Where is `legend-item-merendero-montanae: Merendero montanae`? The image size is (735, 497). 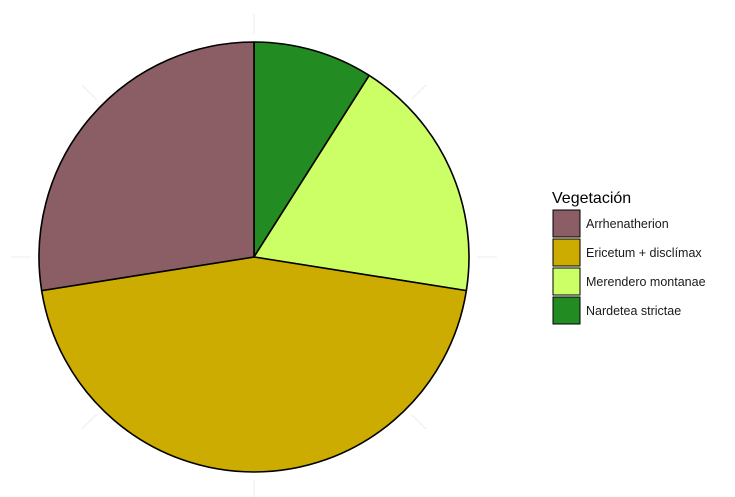 legend-item-merendero-montanae: Merendero montanae is located at coordinates (629, 281).